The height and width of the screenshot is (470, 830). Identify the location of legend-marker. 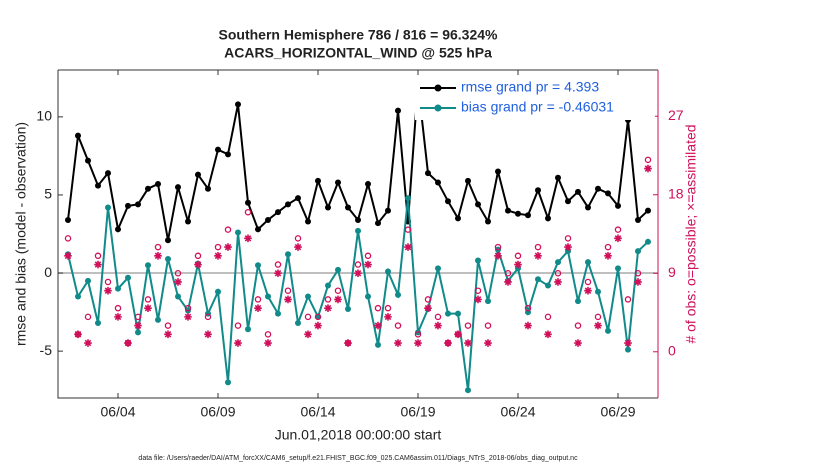
(438, 88).